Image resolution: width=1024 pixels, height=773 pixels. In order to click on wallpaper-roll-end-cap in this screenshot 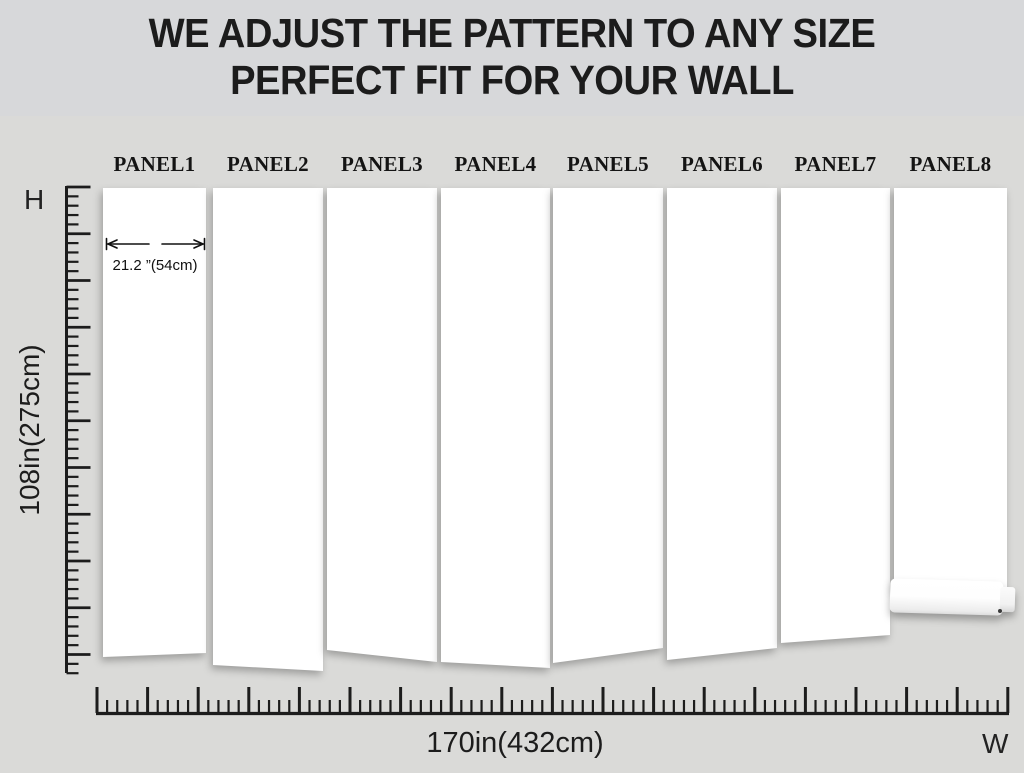, I will do `click(1007, 599)`.